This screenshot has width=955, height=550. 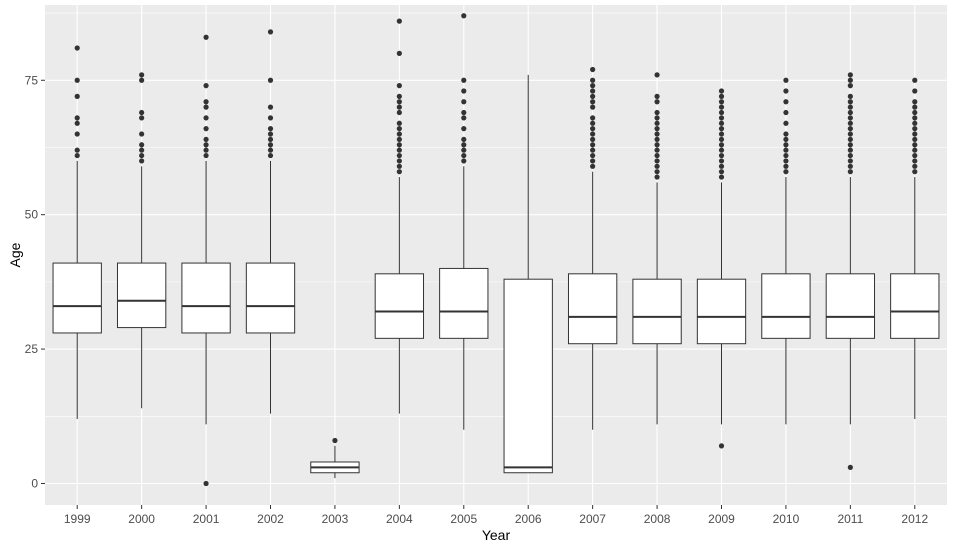 What do you see at coordinates (721, 268) in the screenshot?
I see `box-2009` at bounding box center [721, 268].